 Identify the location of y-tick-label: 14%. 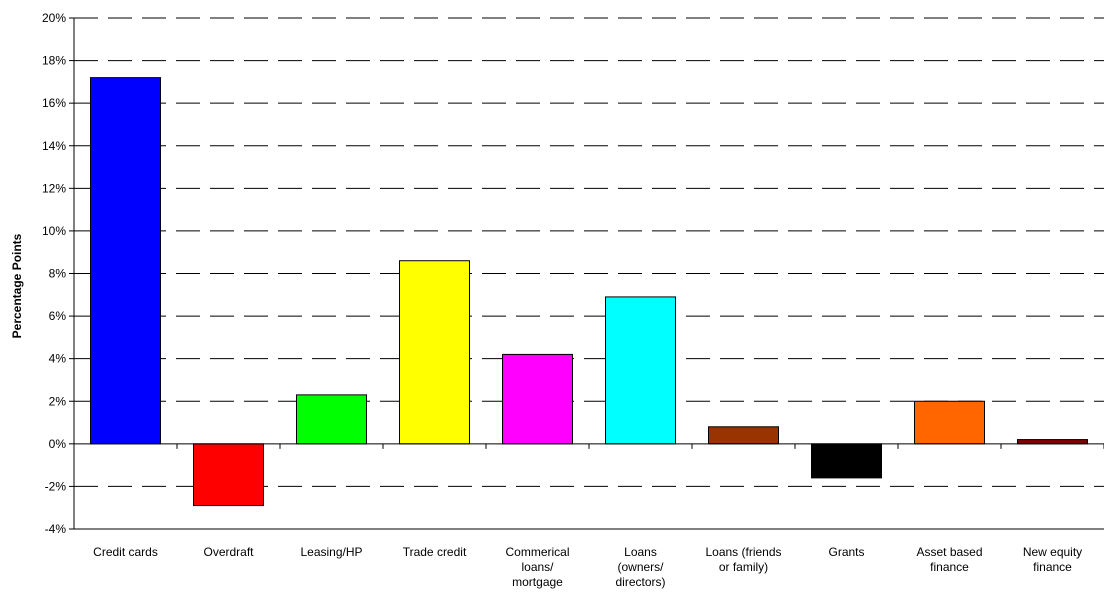
(54, 146).